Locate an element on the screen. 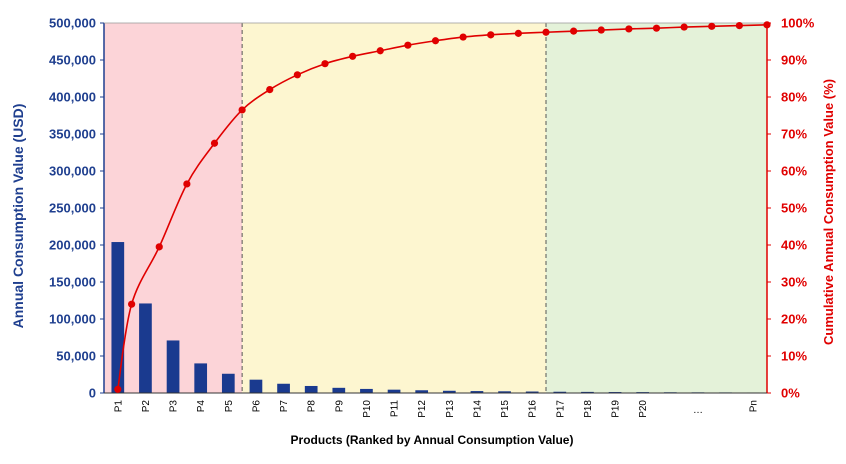  right-tick-label: 20% is located at coordinates (794, 319).